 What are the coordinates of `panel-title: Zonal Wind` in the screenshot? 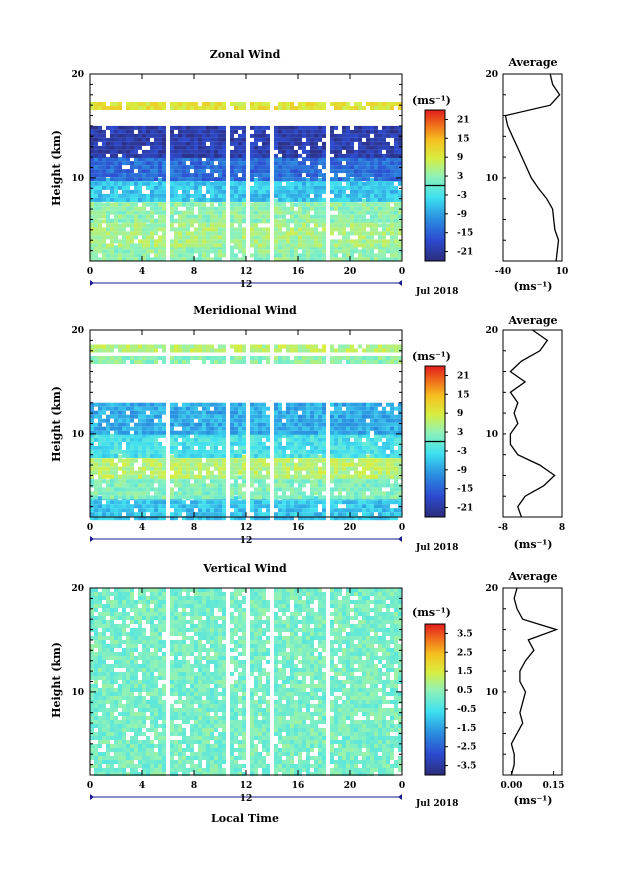 It's located at (245, 54).